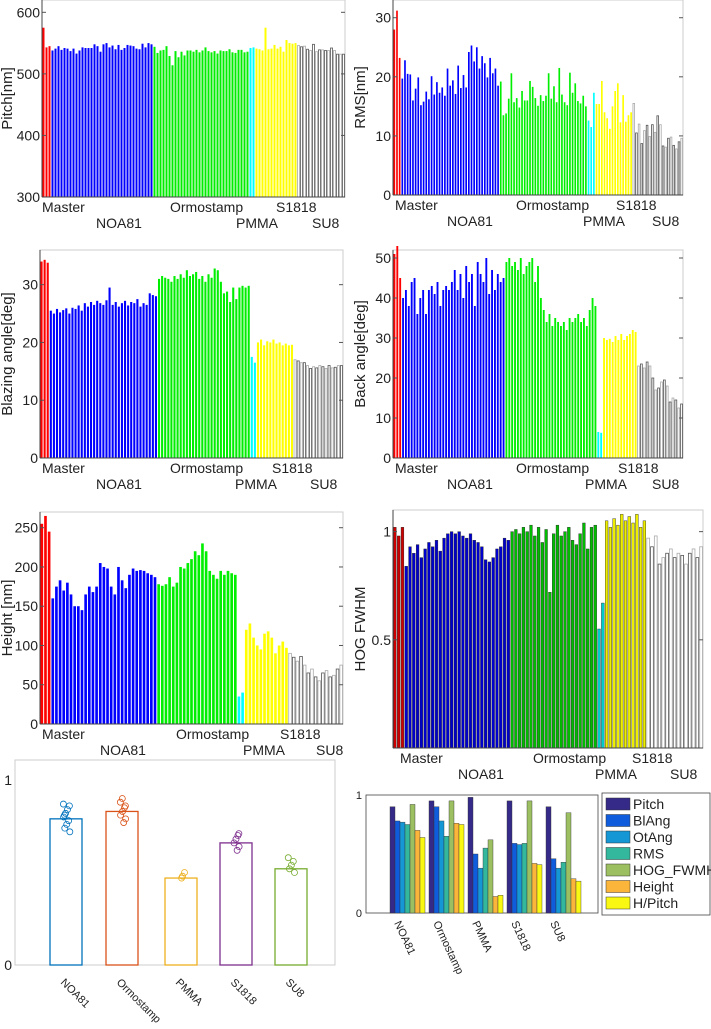 The height and width of the screenshot is (1029, 711). I want to click on category-label: Ormostamp, so click(138, 1000).